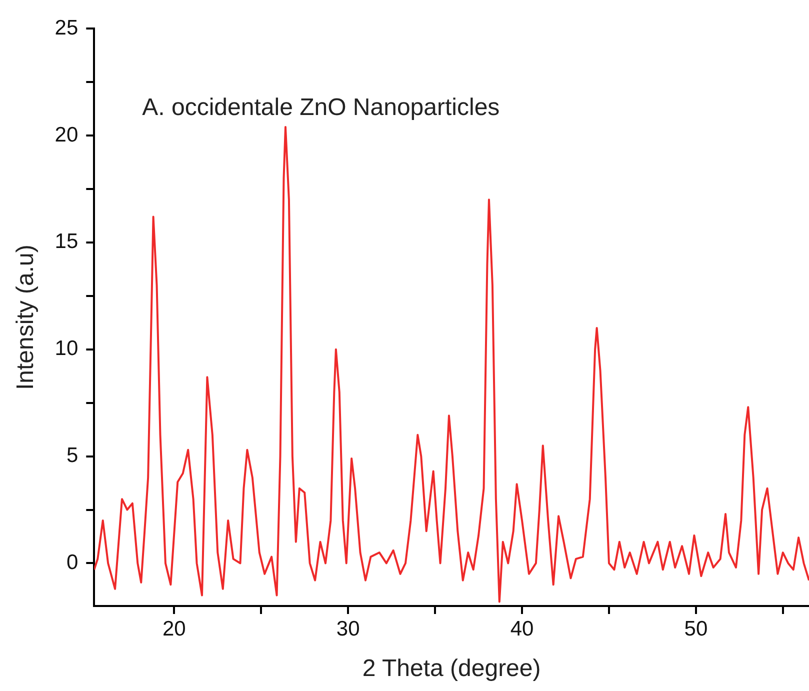 The height and width of the screenshot is (691, 809). Describe the element at coordinates (26, 317) in the screenshot. I see `y-axis-title: Intensity (a.u)` at that location.